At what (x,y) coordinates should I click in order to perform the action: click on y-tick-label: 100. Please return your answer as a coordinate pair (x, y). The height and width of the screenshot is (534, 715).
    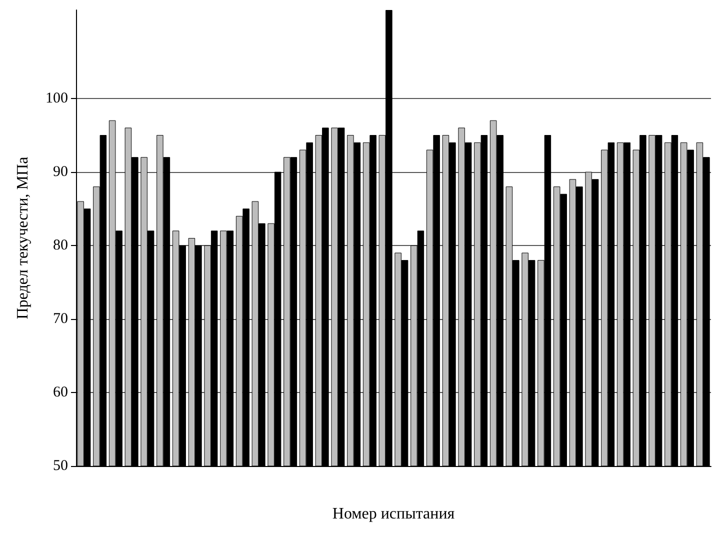
    Looking at the image, I should click on (57, 98).